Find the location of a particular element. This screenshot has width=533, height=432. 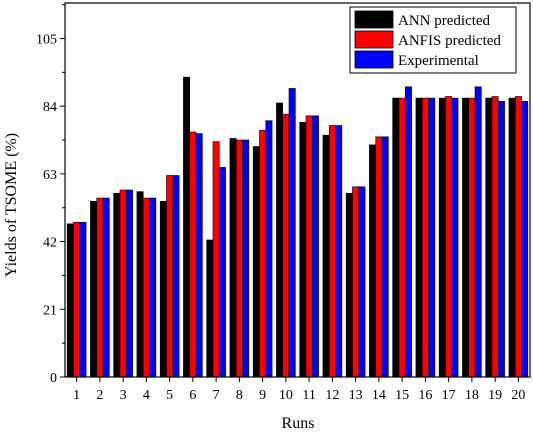

legend: ANN predicted ANFIS predicted Experimental is located at coordinates (433, 40).